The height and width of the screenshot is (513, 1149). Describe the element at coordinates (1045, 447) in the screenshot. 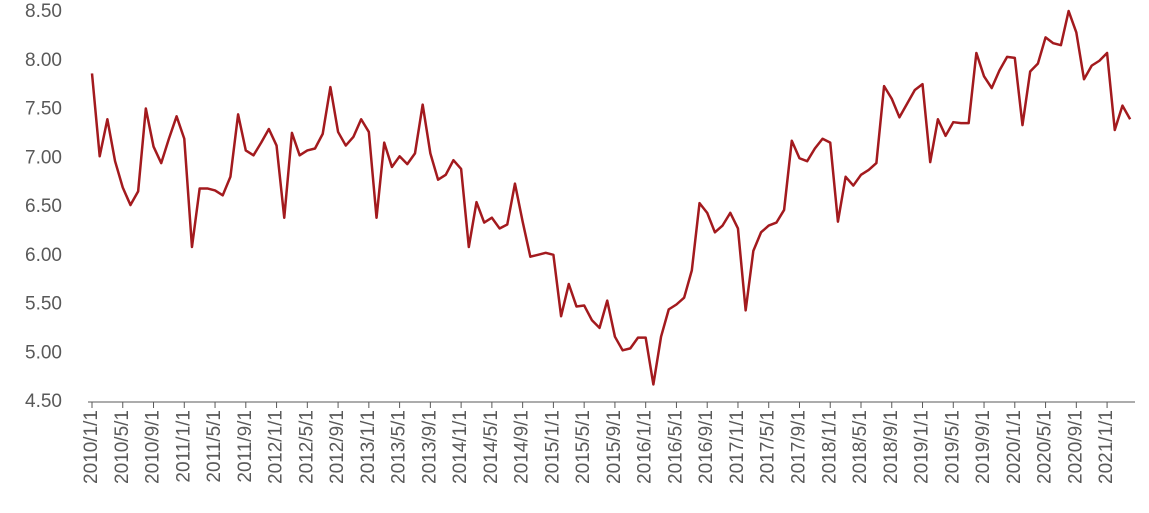

I see `x-tick-label: 2020/5/1` at that location.